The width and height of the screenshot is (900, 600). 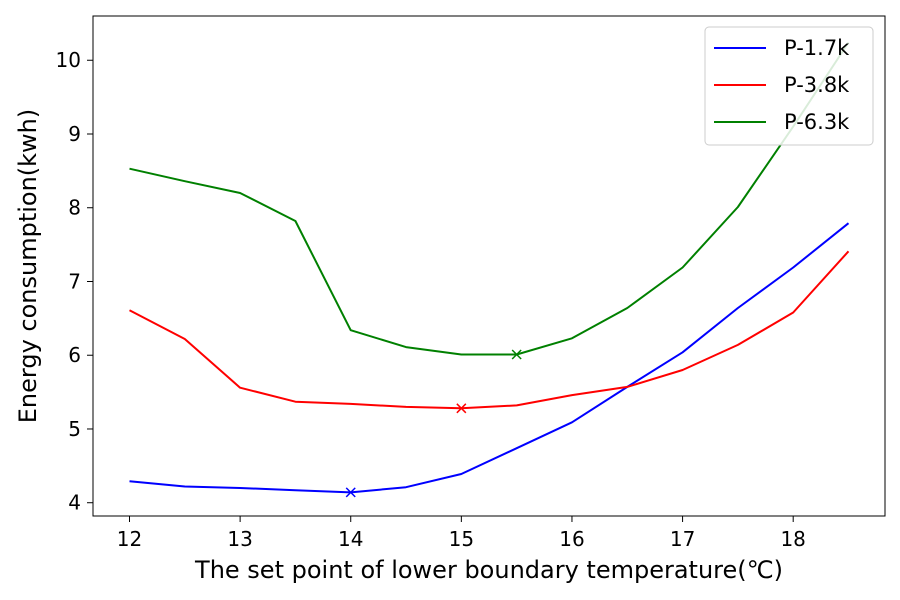 What do you see at coordinates (571, 539) in the screenshot?
I see `x-tick-label: 16` at bounding box center [571, 539].